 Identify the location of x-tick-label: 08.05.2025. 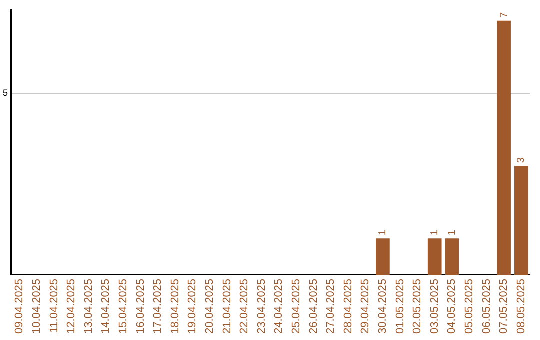
(521, 306).